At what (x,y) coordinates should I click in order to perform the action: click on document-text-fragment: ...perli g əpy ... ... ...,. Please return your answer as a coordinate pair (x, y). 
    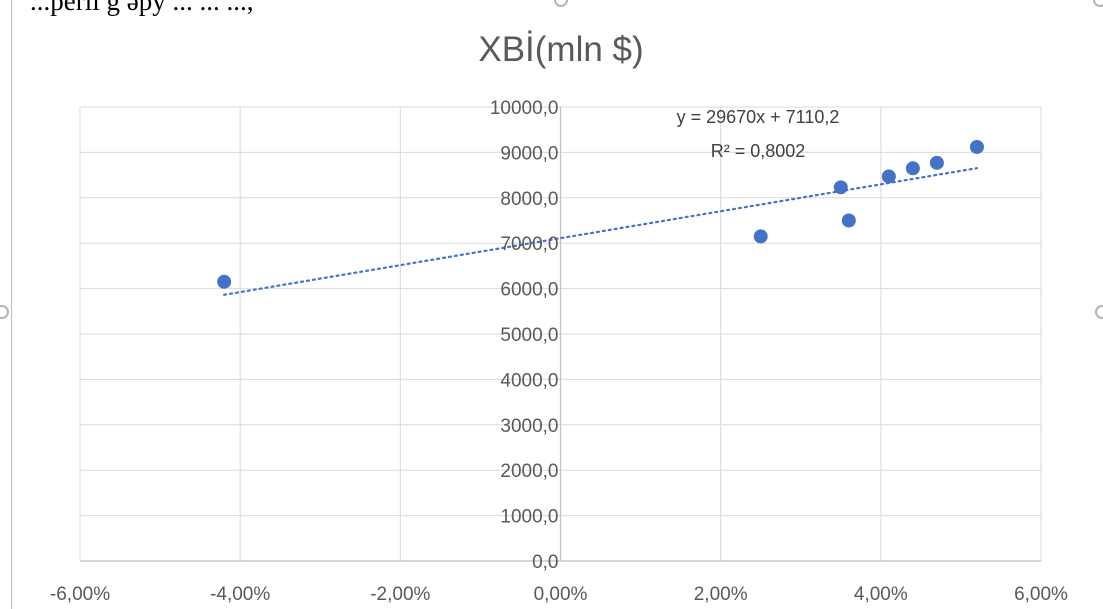
    Looking at the image, I should click on (142, 8).